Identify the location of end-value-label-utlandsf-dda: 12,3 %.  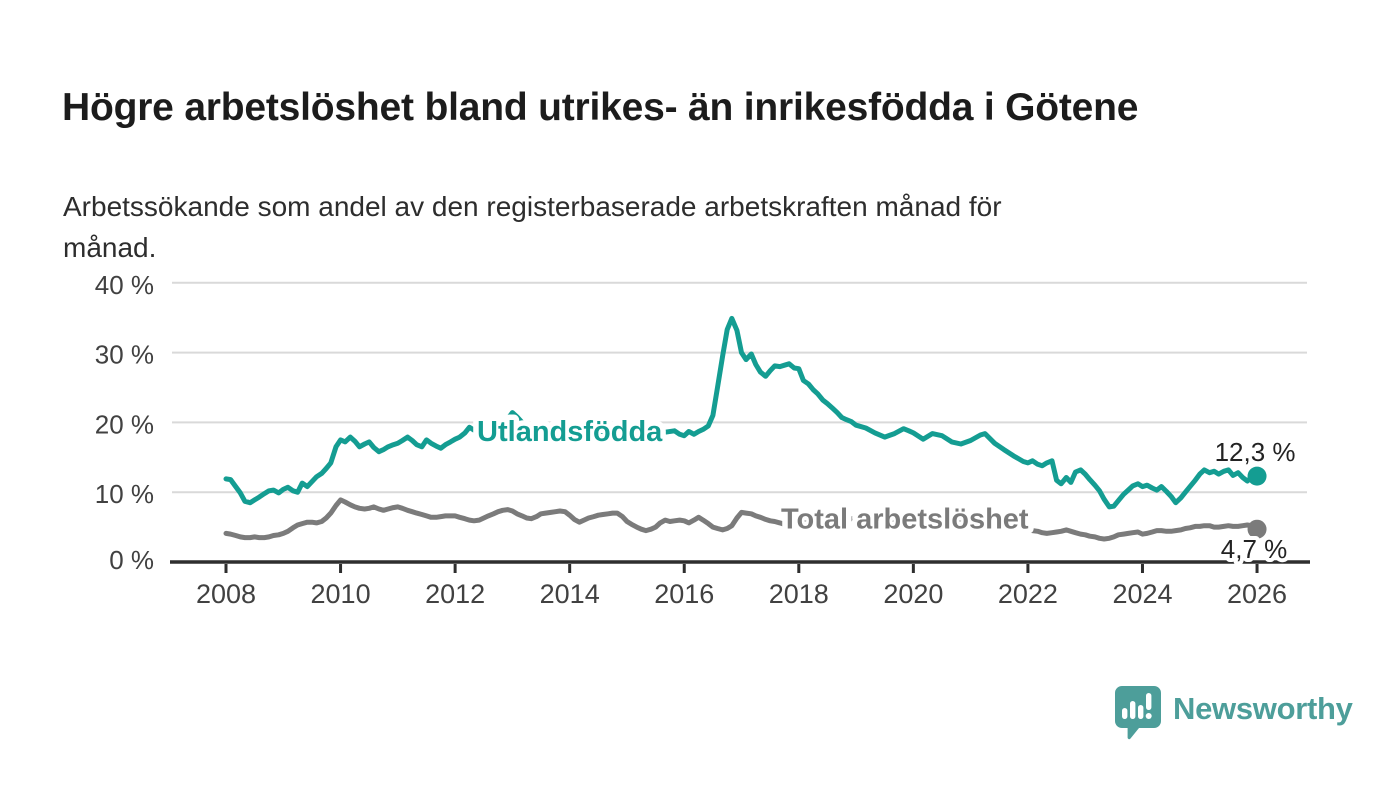
(1255, 452).